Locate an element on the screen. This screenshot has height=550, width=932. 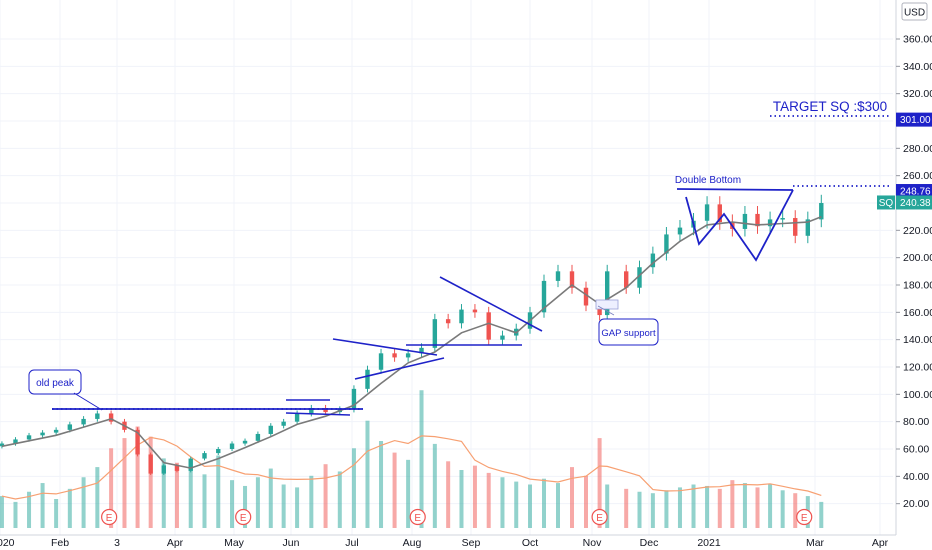
currency-button-label: USD is located at coordinates (914, 13).